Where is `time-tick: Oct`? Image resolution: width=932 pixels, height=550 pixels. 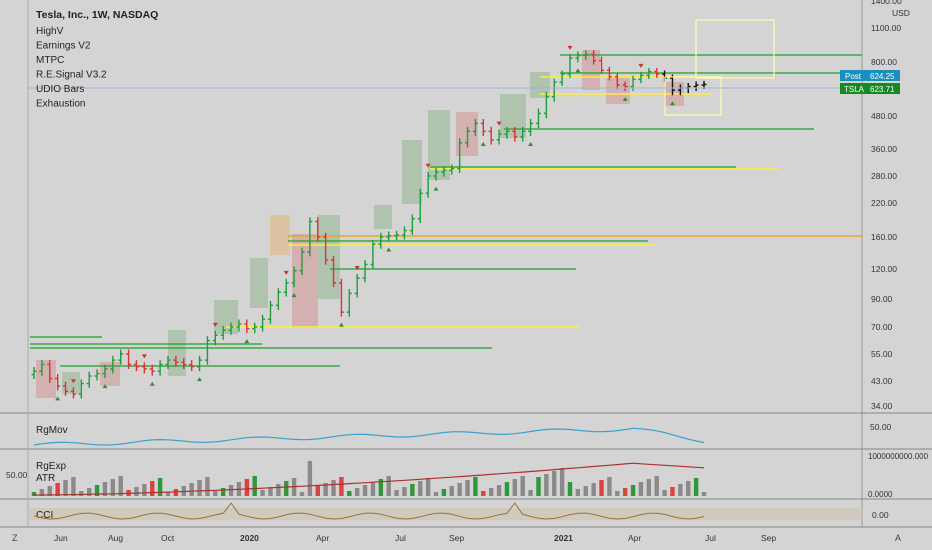 time-tick: Oct is located at coordinates (168, 538).